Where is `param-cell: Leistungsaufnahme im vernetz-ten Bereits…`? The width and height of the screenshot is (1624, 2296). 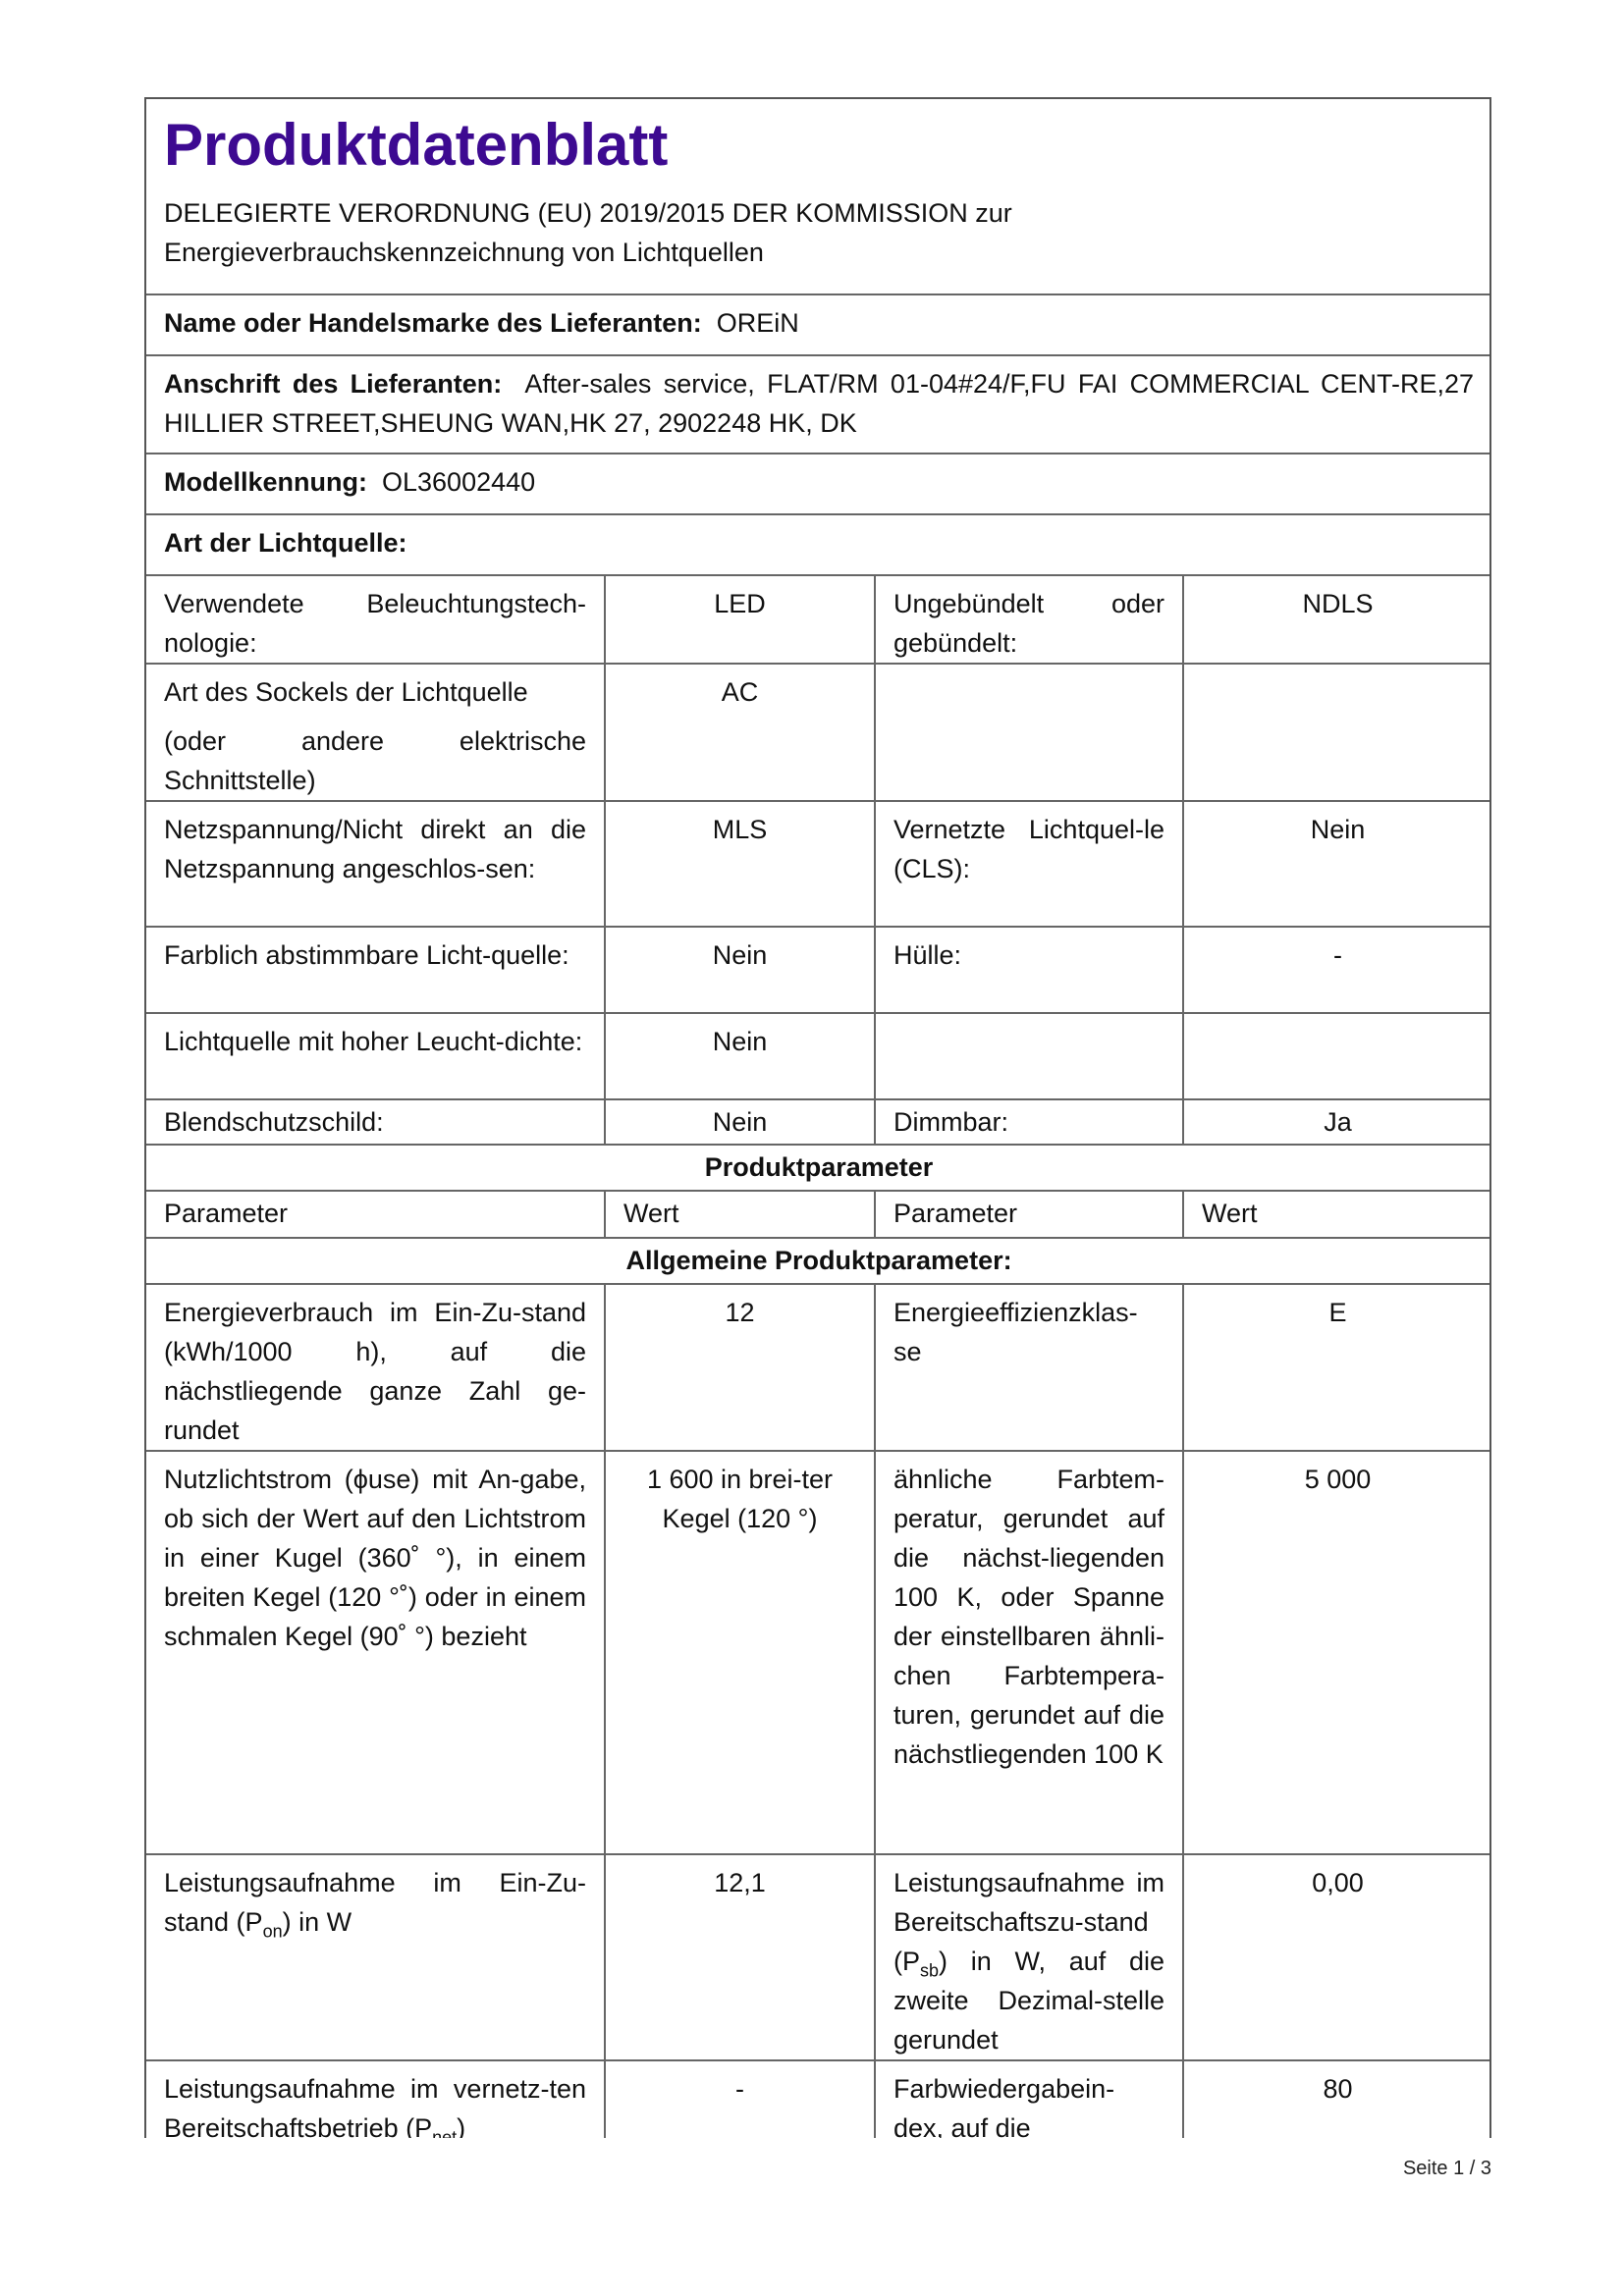
param-cell: Leistungsaufnahme im vernetz-ten Bereits… is located at coordinates (376, 2098).